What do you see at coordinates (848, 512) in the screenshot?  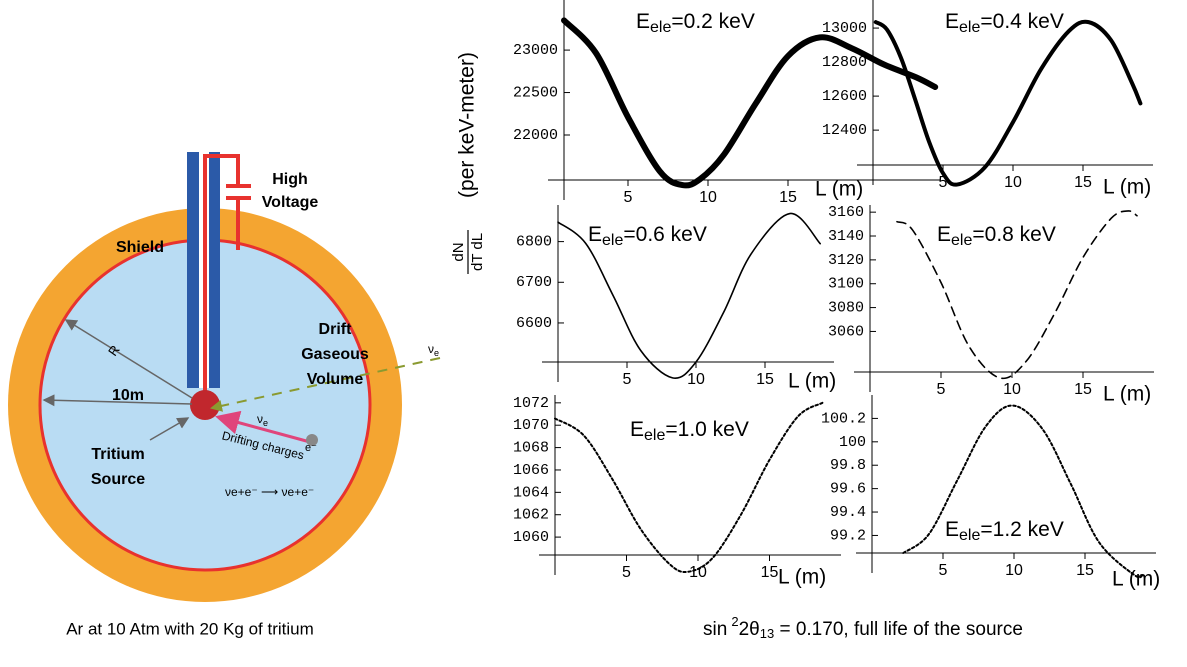 I see `y-tick-label: 99.4` at bounding box center [848, 512].